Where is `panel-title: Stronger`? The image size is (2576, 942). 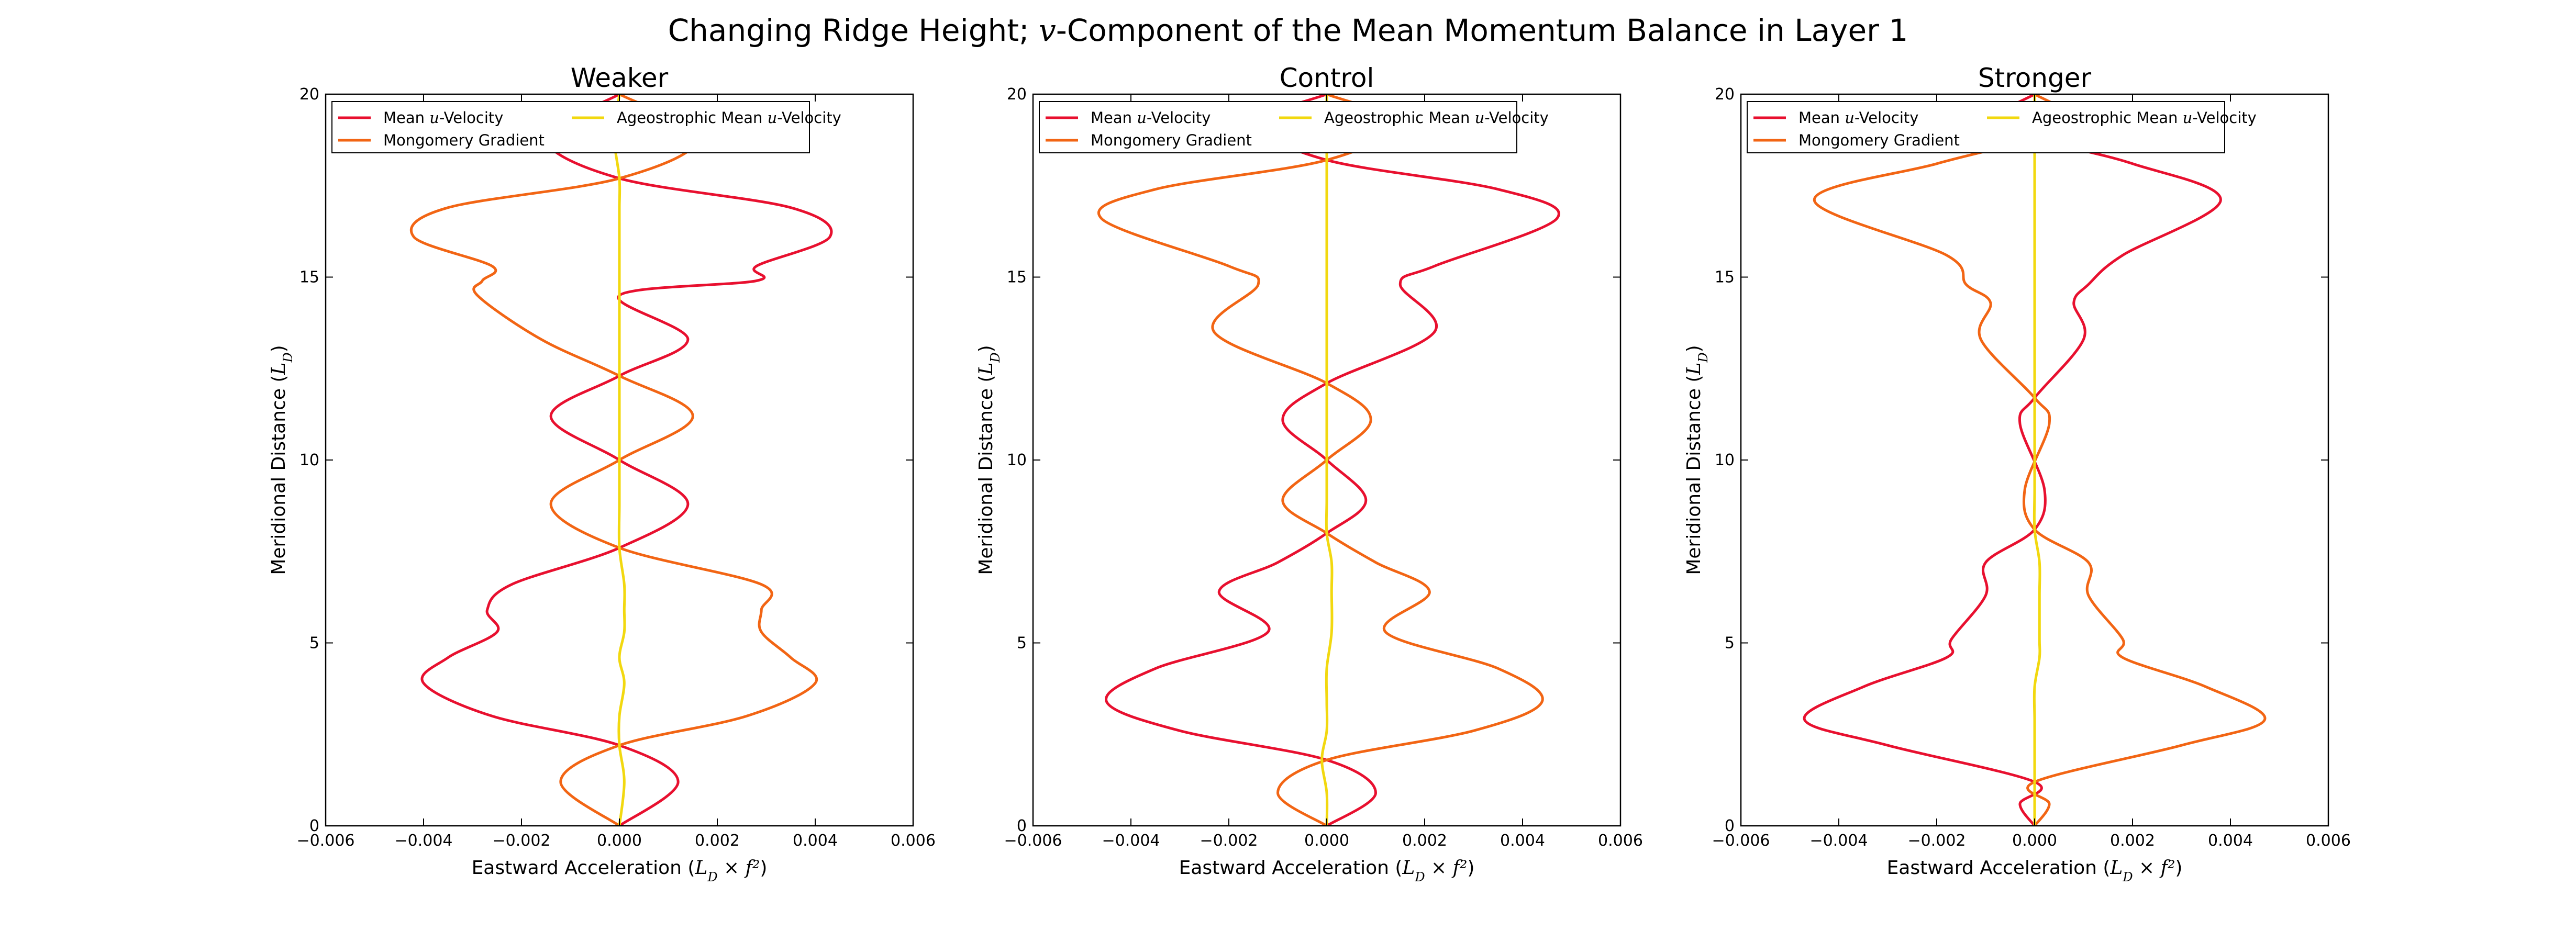 panel-title: Stronger is located at coordinates (2035, 78).